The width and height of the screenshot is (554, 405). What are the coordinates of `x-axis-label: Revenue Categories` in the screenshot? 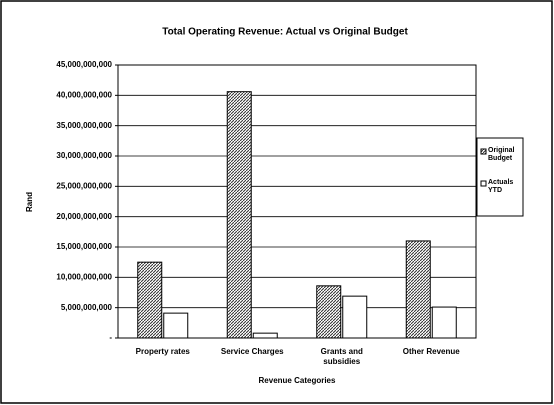 It's located at (297, 380).